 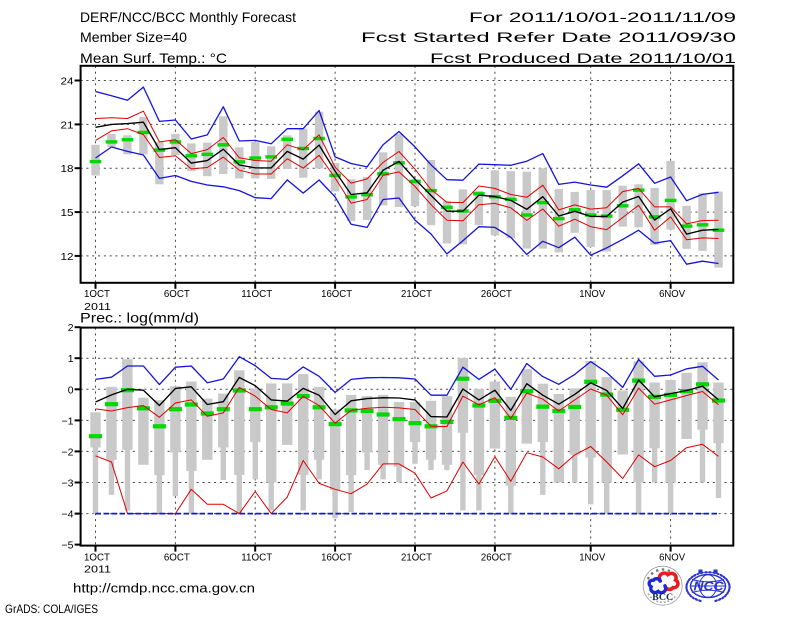 What do you see at coordinates (68, 546) in the screenshot?
I see `svg-text: −5` at bounding box center [68, 546].